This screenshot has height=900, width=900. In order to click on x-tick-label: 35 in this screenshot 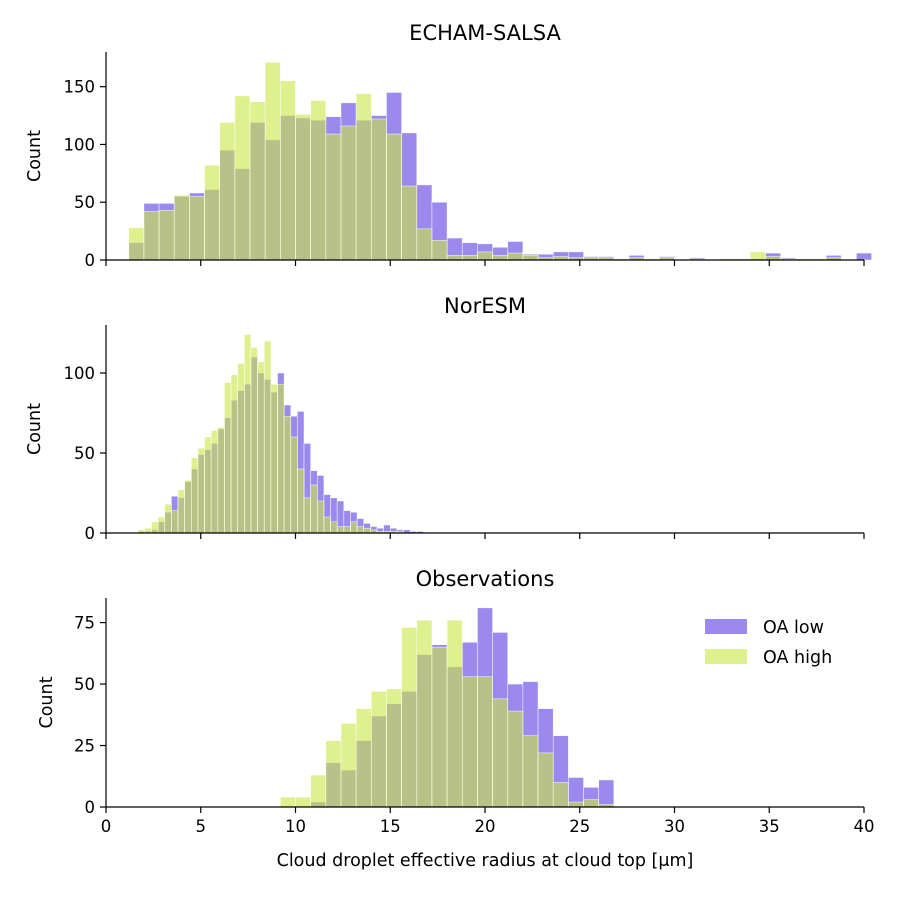, I will do `click(769, 826)`.